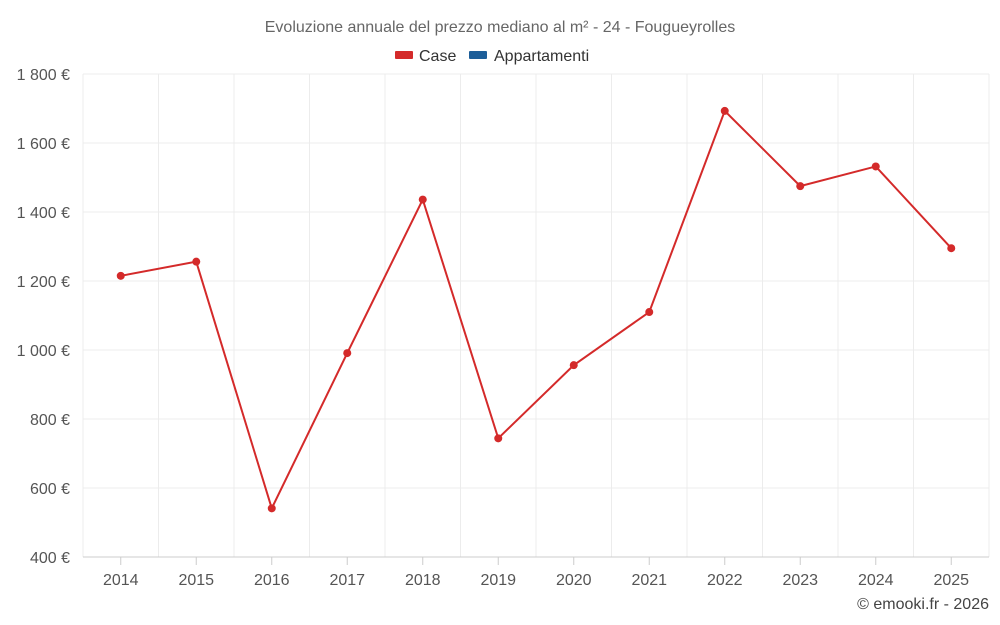 This screenshot has width=1000, height=625. I want to click on x-tick-label: 2014, so click(121, 580).